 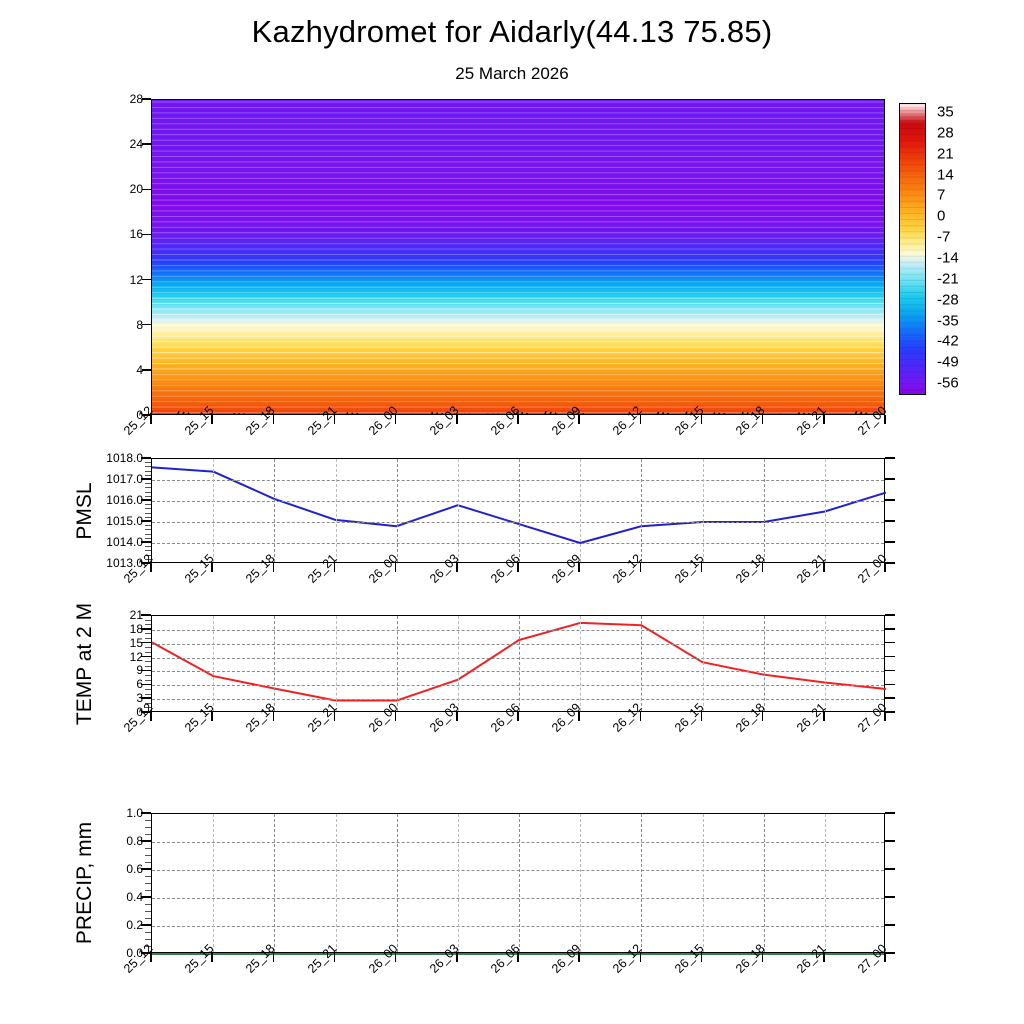 What do you see at coordinates (945, 174) in the screenshot?
I see `colorbar-tick-label: 14` at bounding box center [945, 174].